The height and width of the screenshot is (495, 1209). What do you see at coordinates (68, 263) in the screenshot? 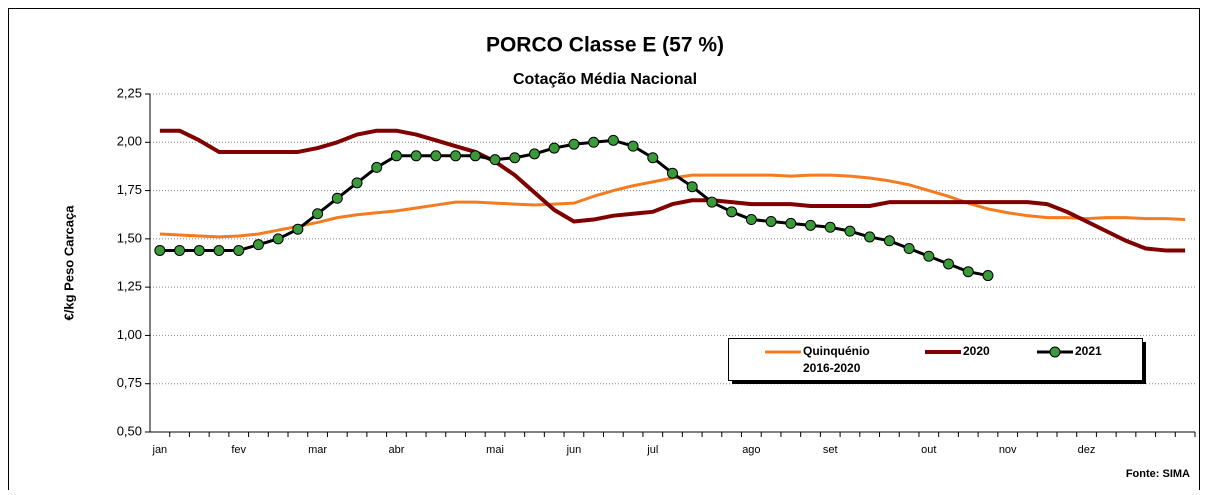
I see `y-axis-title: €/kg Peso Carcaça` at bounding box center [68, 263].